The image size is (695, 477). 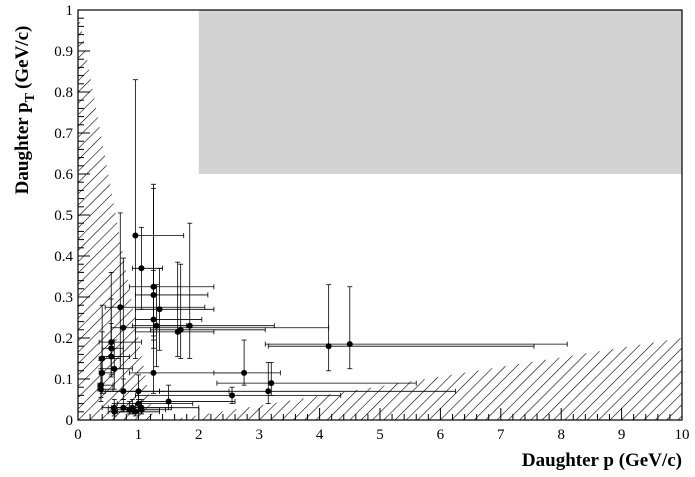 What do you see at coordinates (70, 11) in the screenshot?
I see `y-tick-label: 1` at bounding box center [70, 11].